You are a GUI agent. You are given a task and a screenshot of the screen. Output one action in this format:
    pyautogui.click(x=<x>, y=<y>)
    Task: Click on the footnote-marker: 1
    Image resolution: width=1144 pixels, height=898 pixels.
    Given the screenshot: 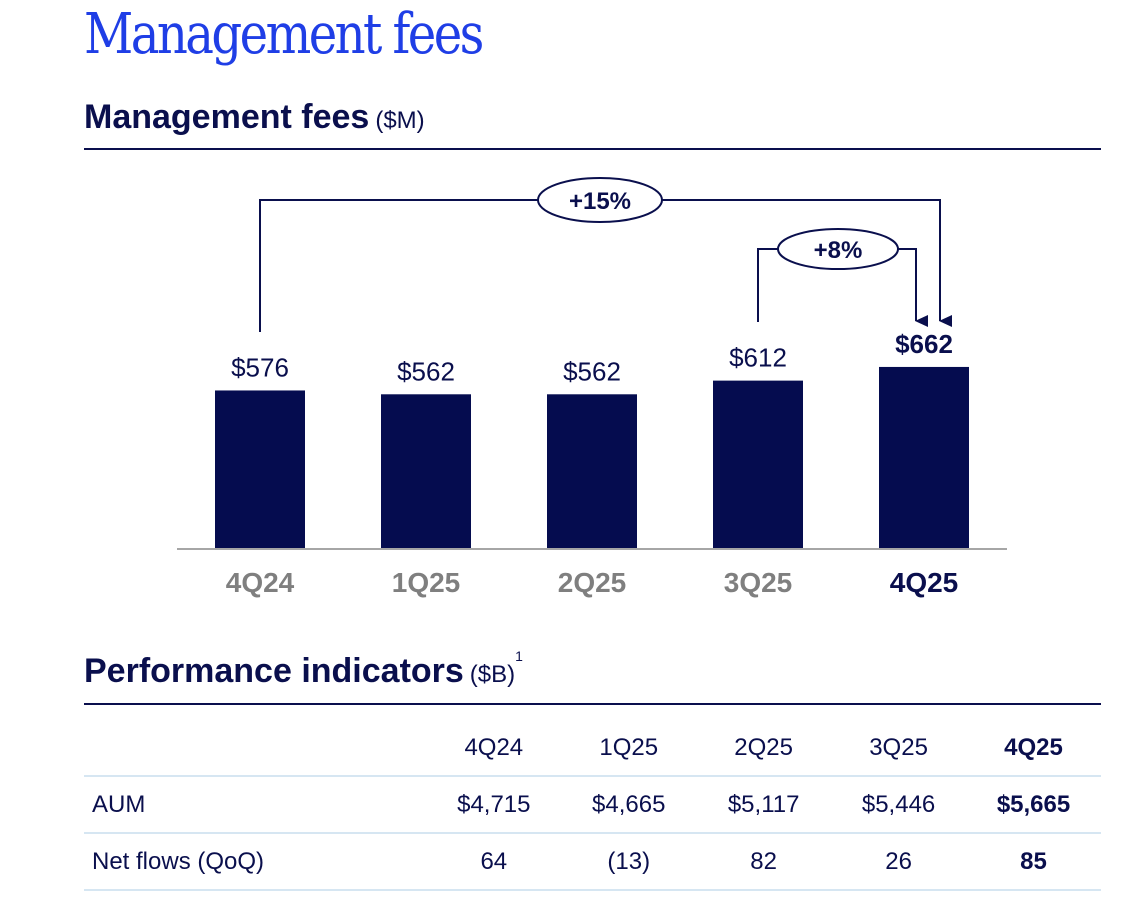 What is the action you would take?
    pyautogui.click(x=519, y=656)
    